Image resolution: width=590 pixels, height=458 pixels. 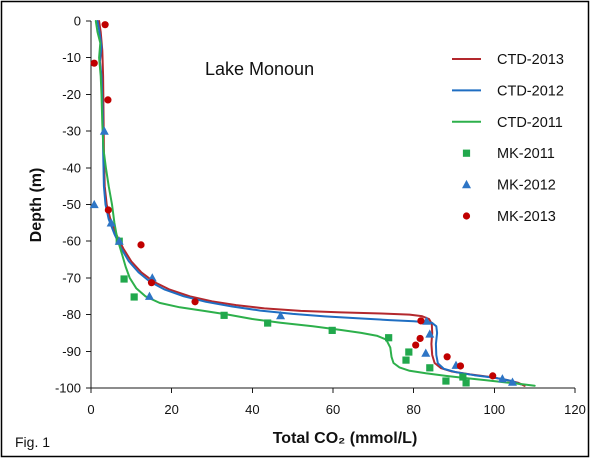 I want to click on x-tick-label: 40, so click(x=252, y=409).